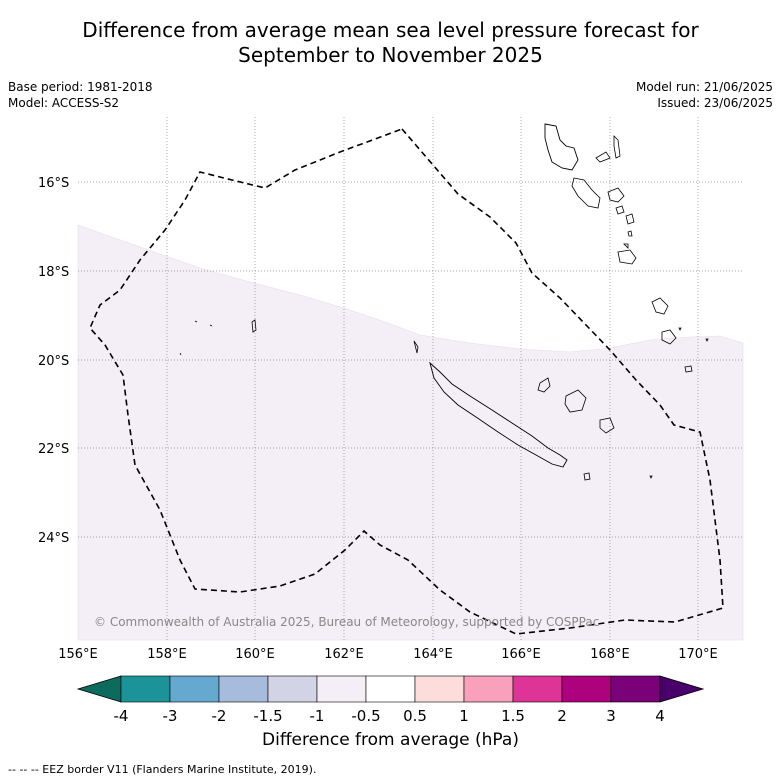 The image size is (781, 781). I want to click on latitude-labels: 16°S 18°S 20°S 22°S 24°S, so click(53, 361).